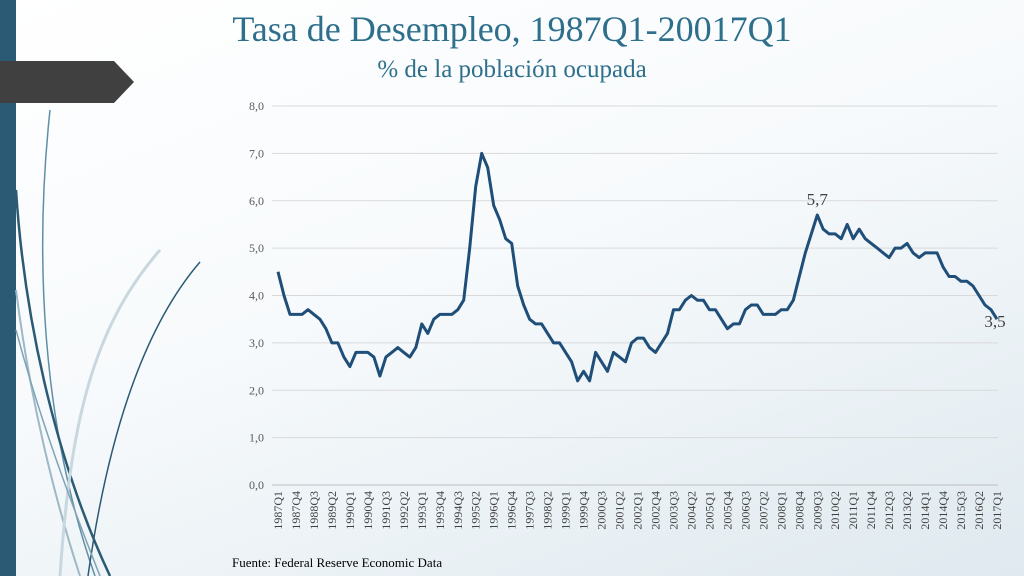 Image resolution: width=1024 pixels, height=576 pixels. Describe the element at coordinates (440, 510) in the screenshot. I see `x-tick-label: 1993Q4` at that location.